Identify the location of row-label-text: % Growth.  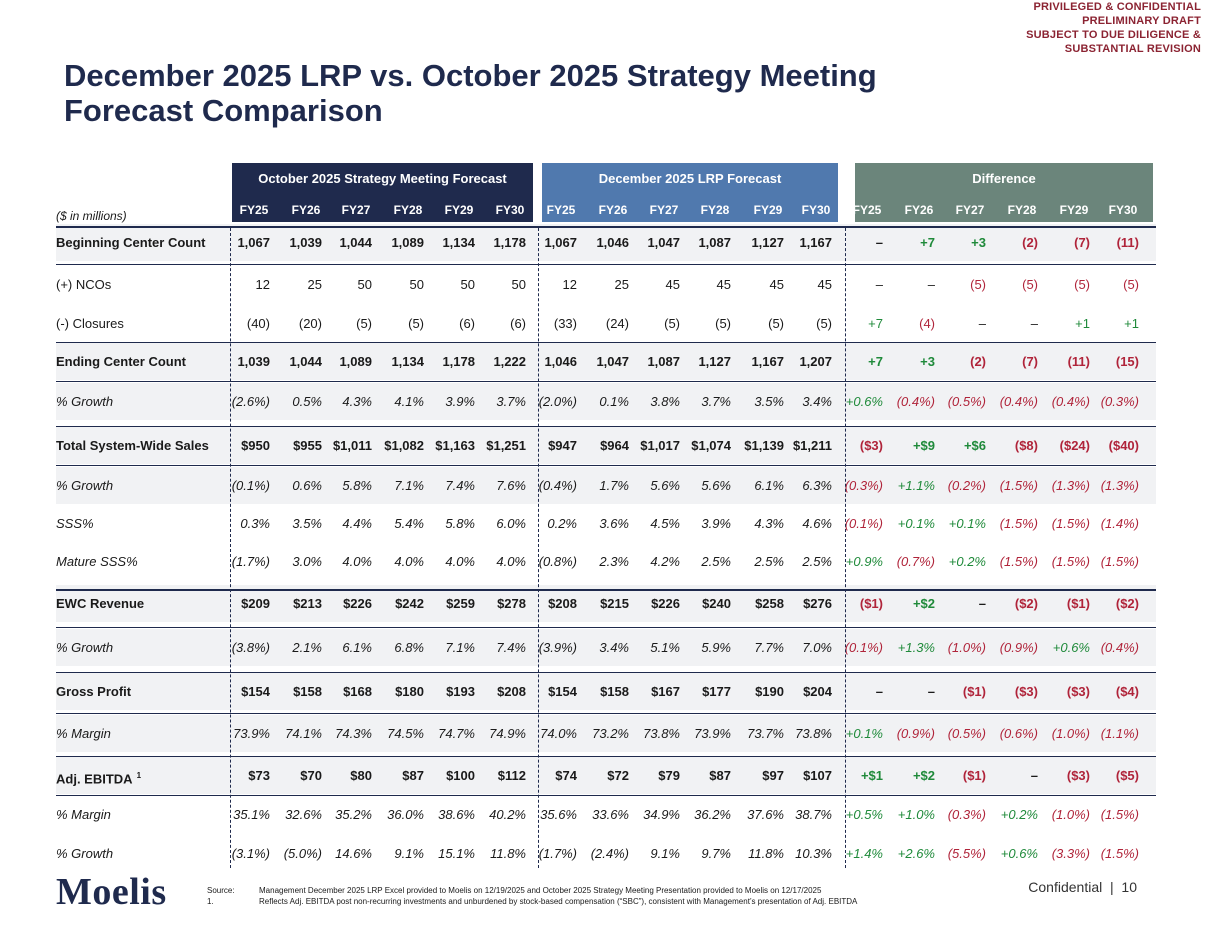
(85, 485).